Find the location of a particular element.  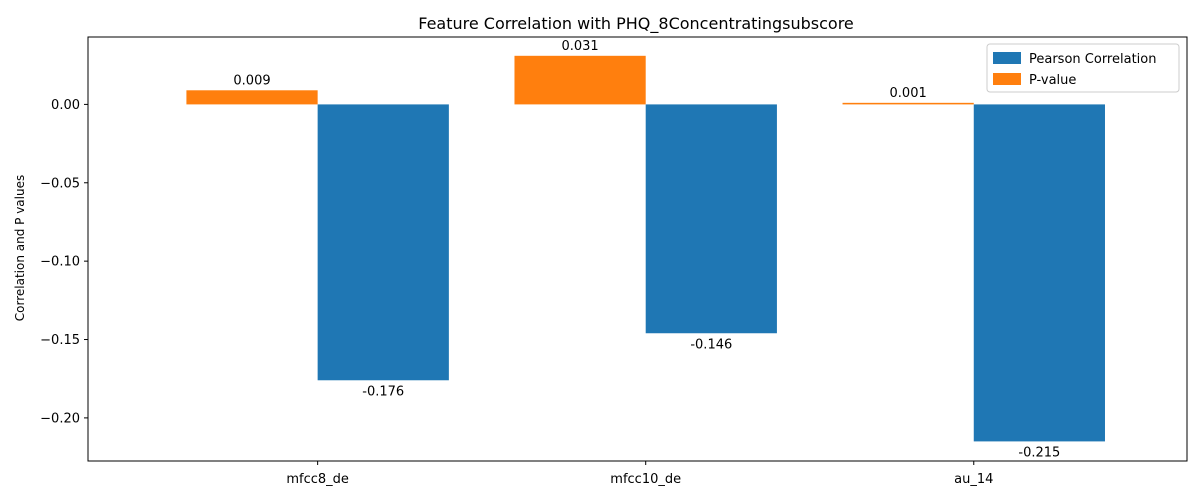

data-label: -0.146 is located at coordinates (711, 344).